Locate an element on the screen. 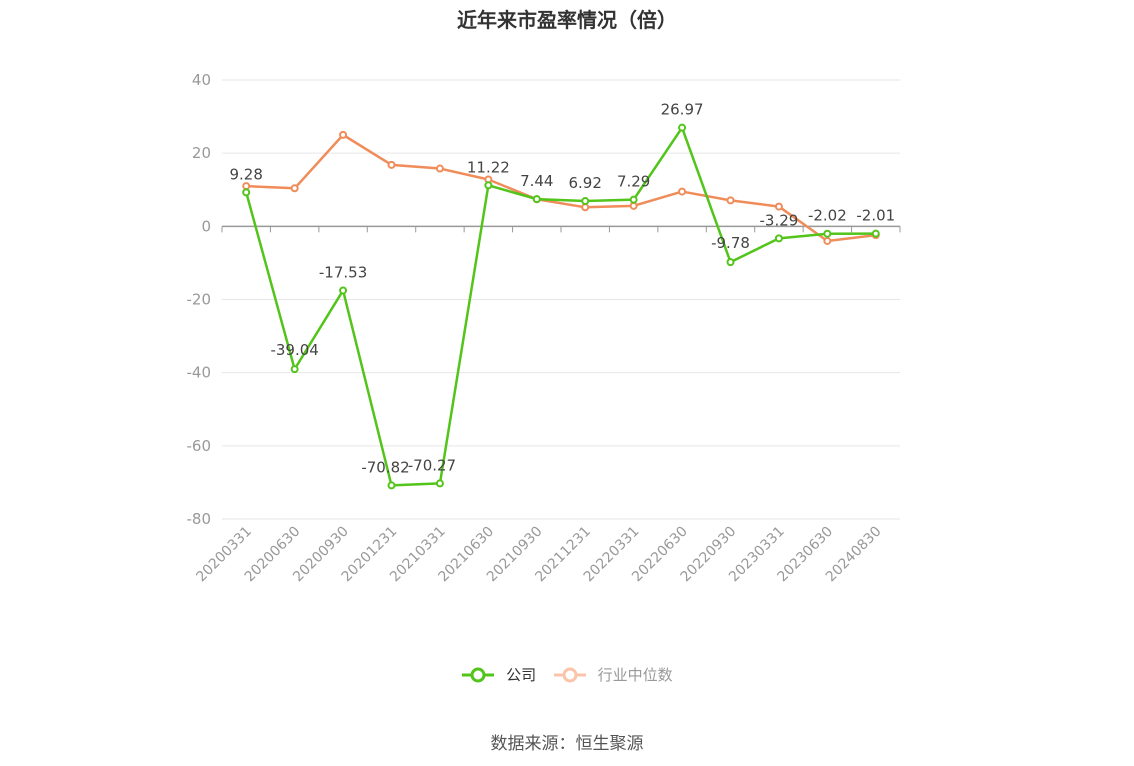  chart-title: 近年来市盈率情况（倍） is located at coordinates (567, 20).